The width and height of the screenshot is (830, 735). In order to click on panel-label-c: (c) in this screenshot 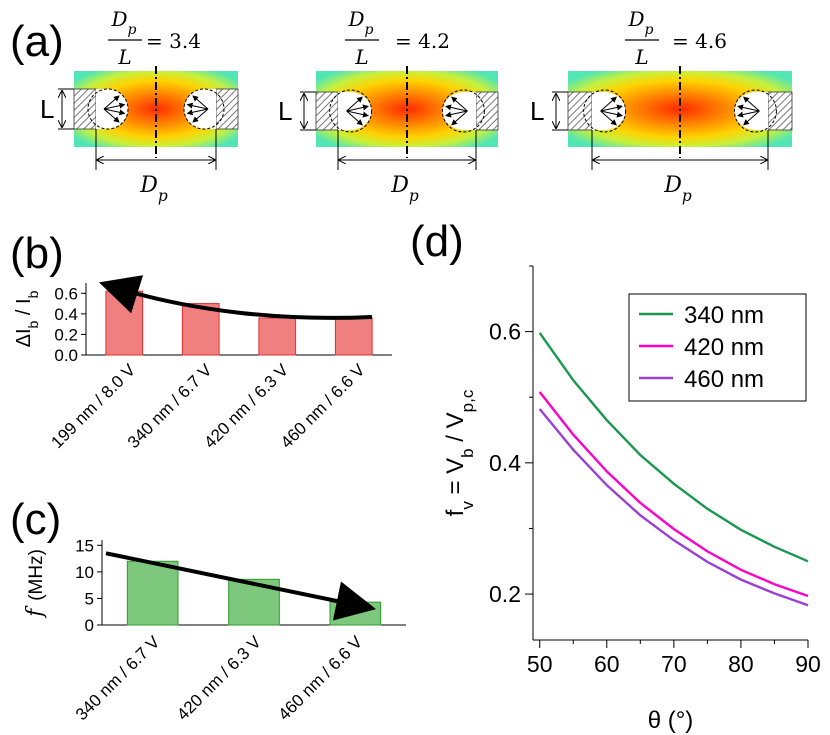, I will do `click(35, 519)`.